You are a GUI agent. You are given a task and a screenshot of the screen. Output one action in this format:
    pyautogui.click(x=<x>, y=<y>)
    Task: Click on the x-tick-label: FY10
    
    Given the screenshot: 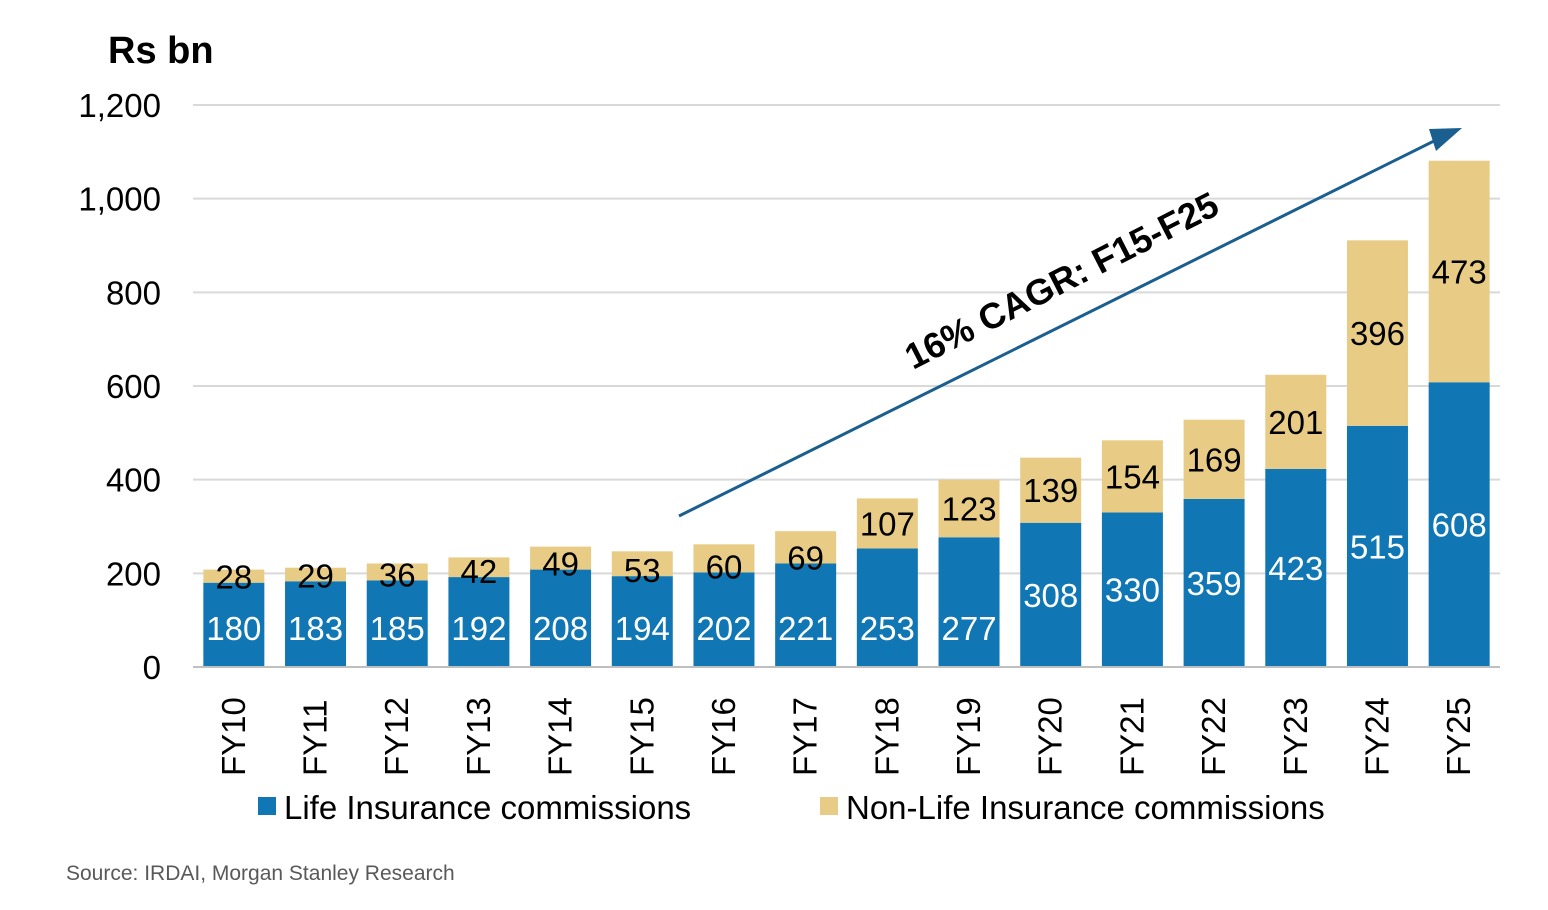 What is the action you would take?
    pyautogui.click(x=233, y=736)
    